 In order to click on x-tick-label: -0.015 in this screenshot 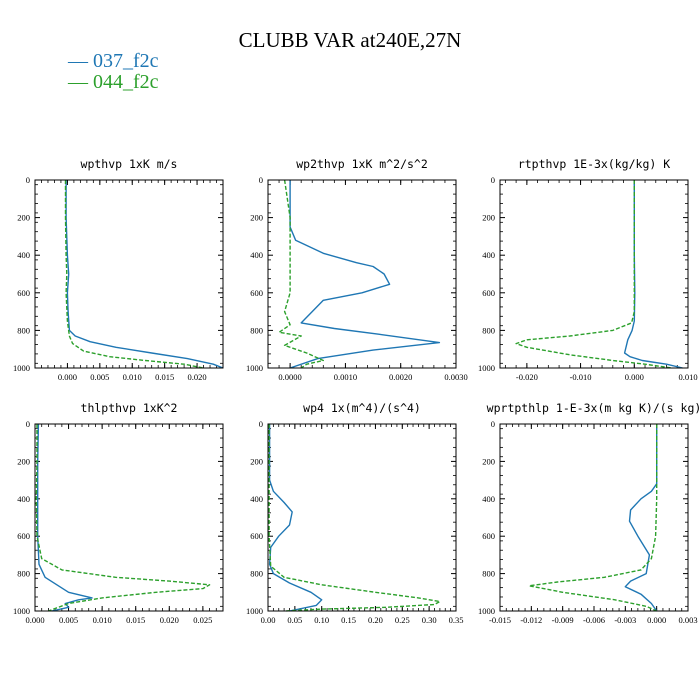, I will do `click(500, 620)`.